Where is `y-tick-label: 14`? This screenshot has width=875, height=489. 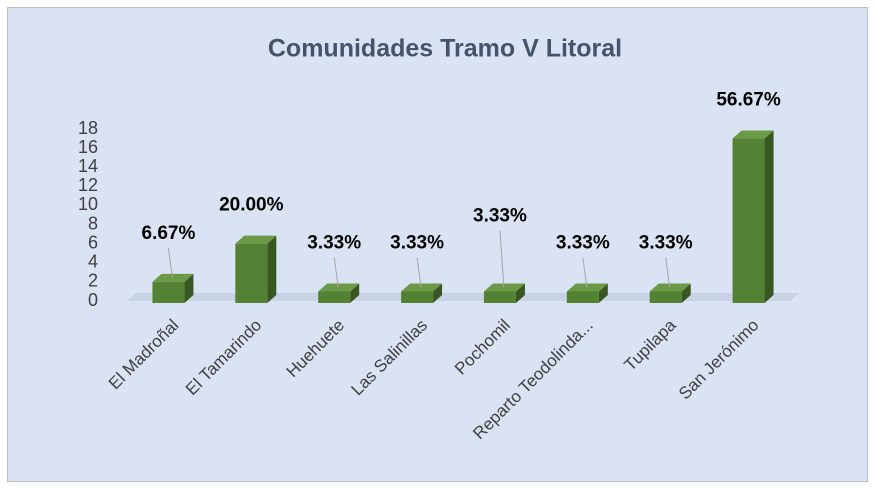
y-tick-label: 14 is located at coordinates (88, 166).